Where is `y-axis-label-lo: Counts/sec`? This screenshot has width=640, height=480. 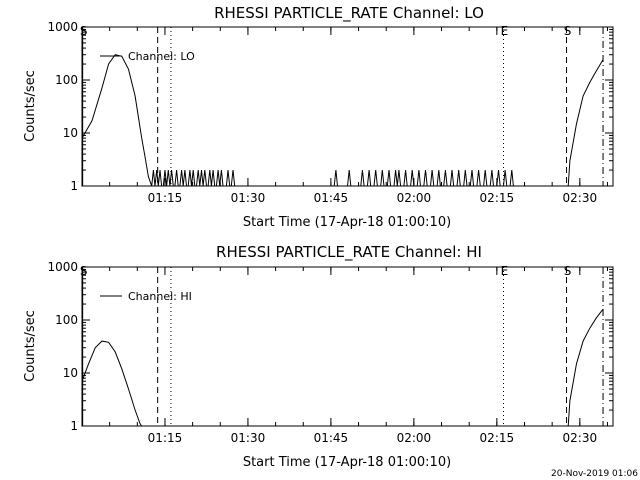 y-axis-label-lo: Counts/sec is located at coordinates (30, 106).